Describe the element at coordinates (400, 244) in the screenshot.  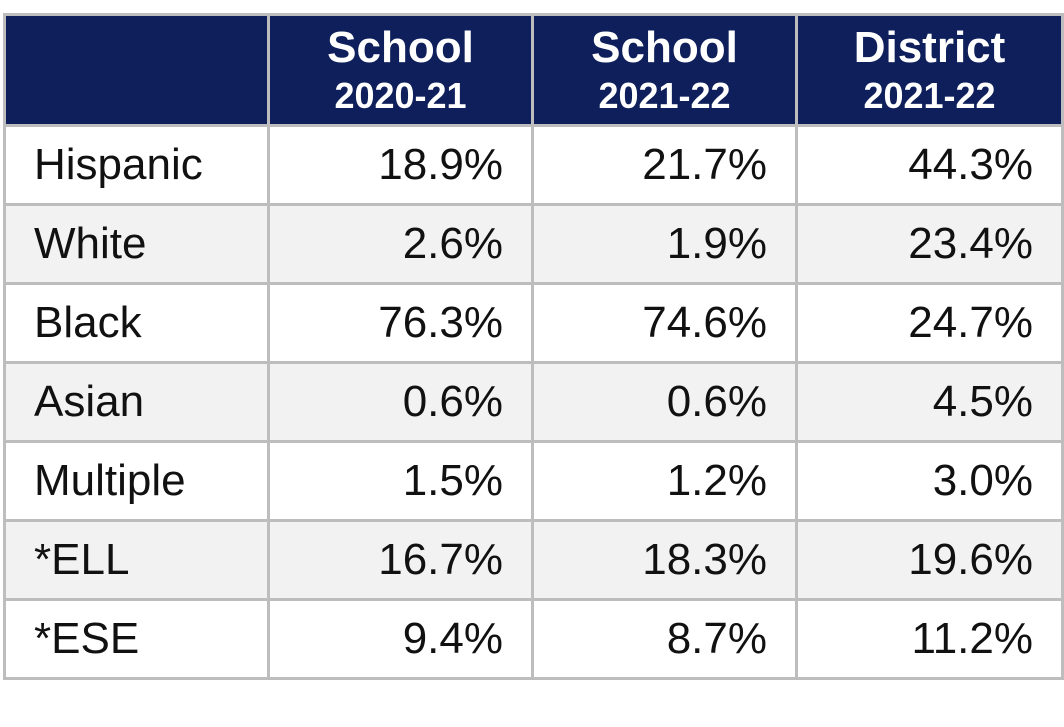
I see `cell-value: 2.6%` at that location.